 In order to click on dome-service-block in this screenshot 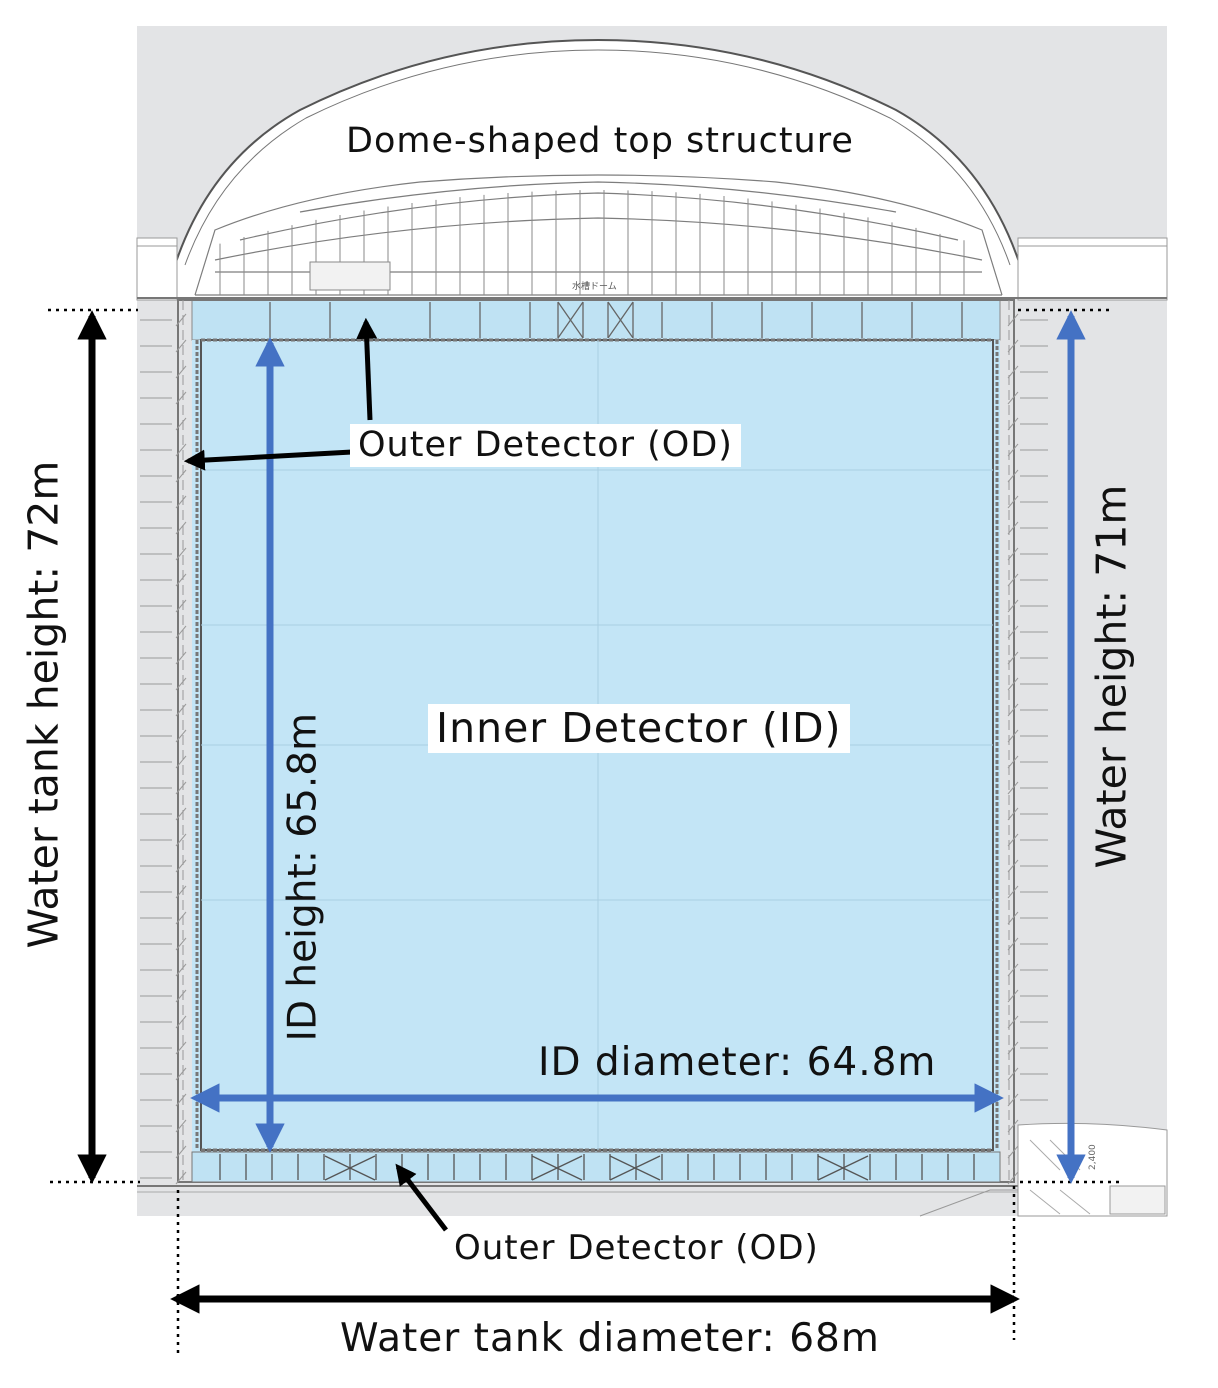, I will do `click(350, 276)`.